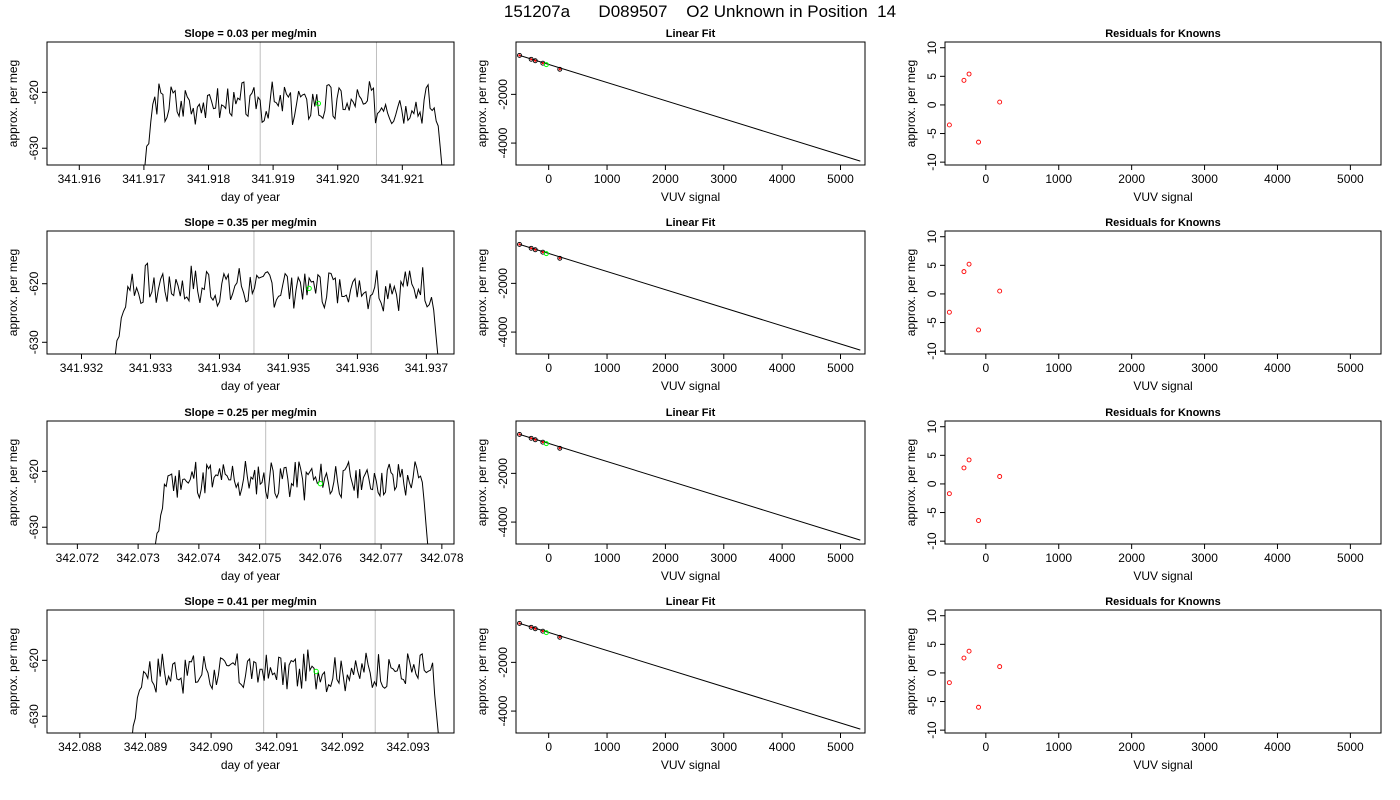  Describe the element at coordinates (250, 223) in the screenshot. I see `panel-title: Slope = 0.35 per meg/min` at that location.